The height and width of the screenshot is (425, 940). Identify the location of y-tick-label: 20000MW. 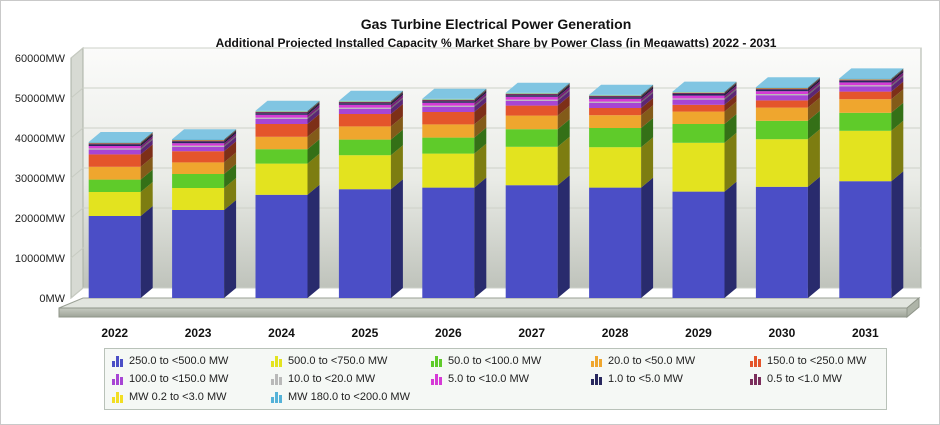
(40, 219).